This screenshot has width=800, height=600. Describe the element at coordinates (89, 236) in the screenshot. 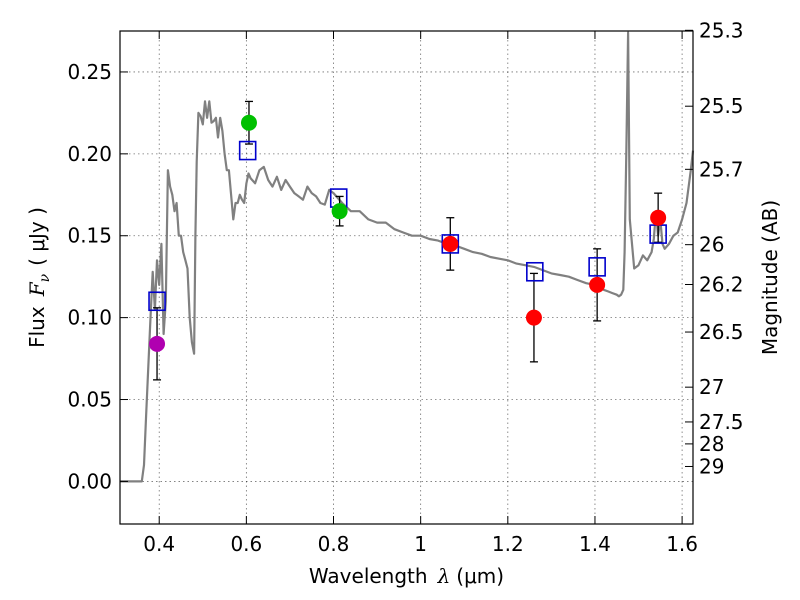

I see `y-tick-label: 0.15` at that location.